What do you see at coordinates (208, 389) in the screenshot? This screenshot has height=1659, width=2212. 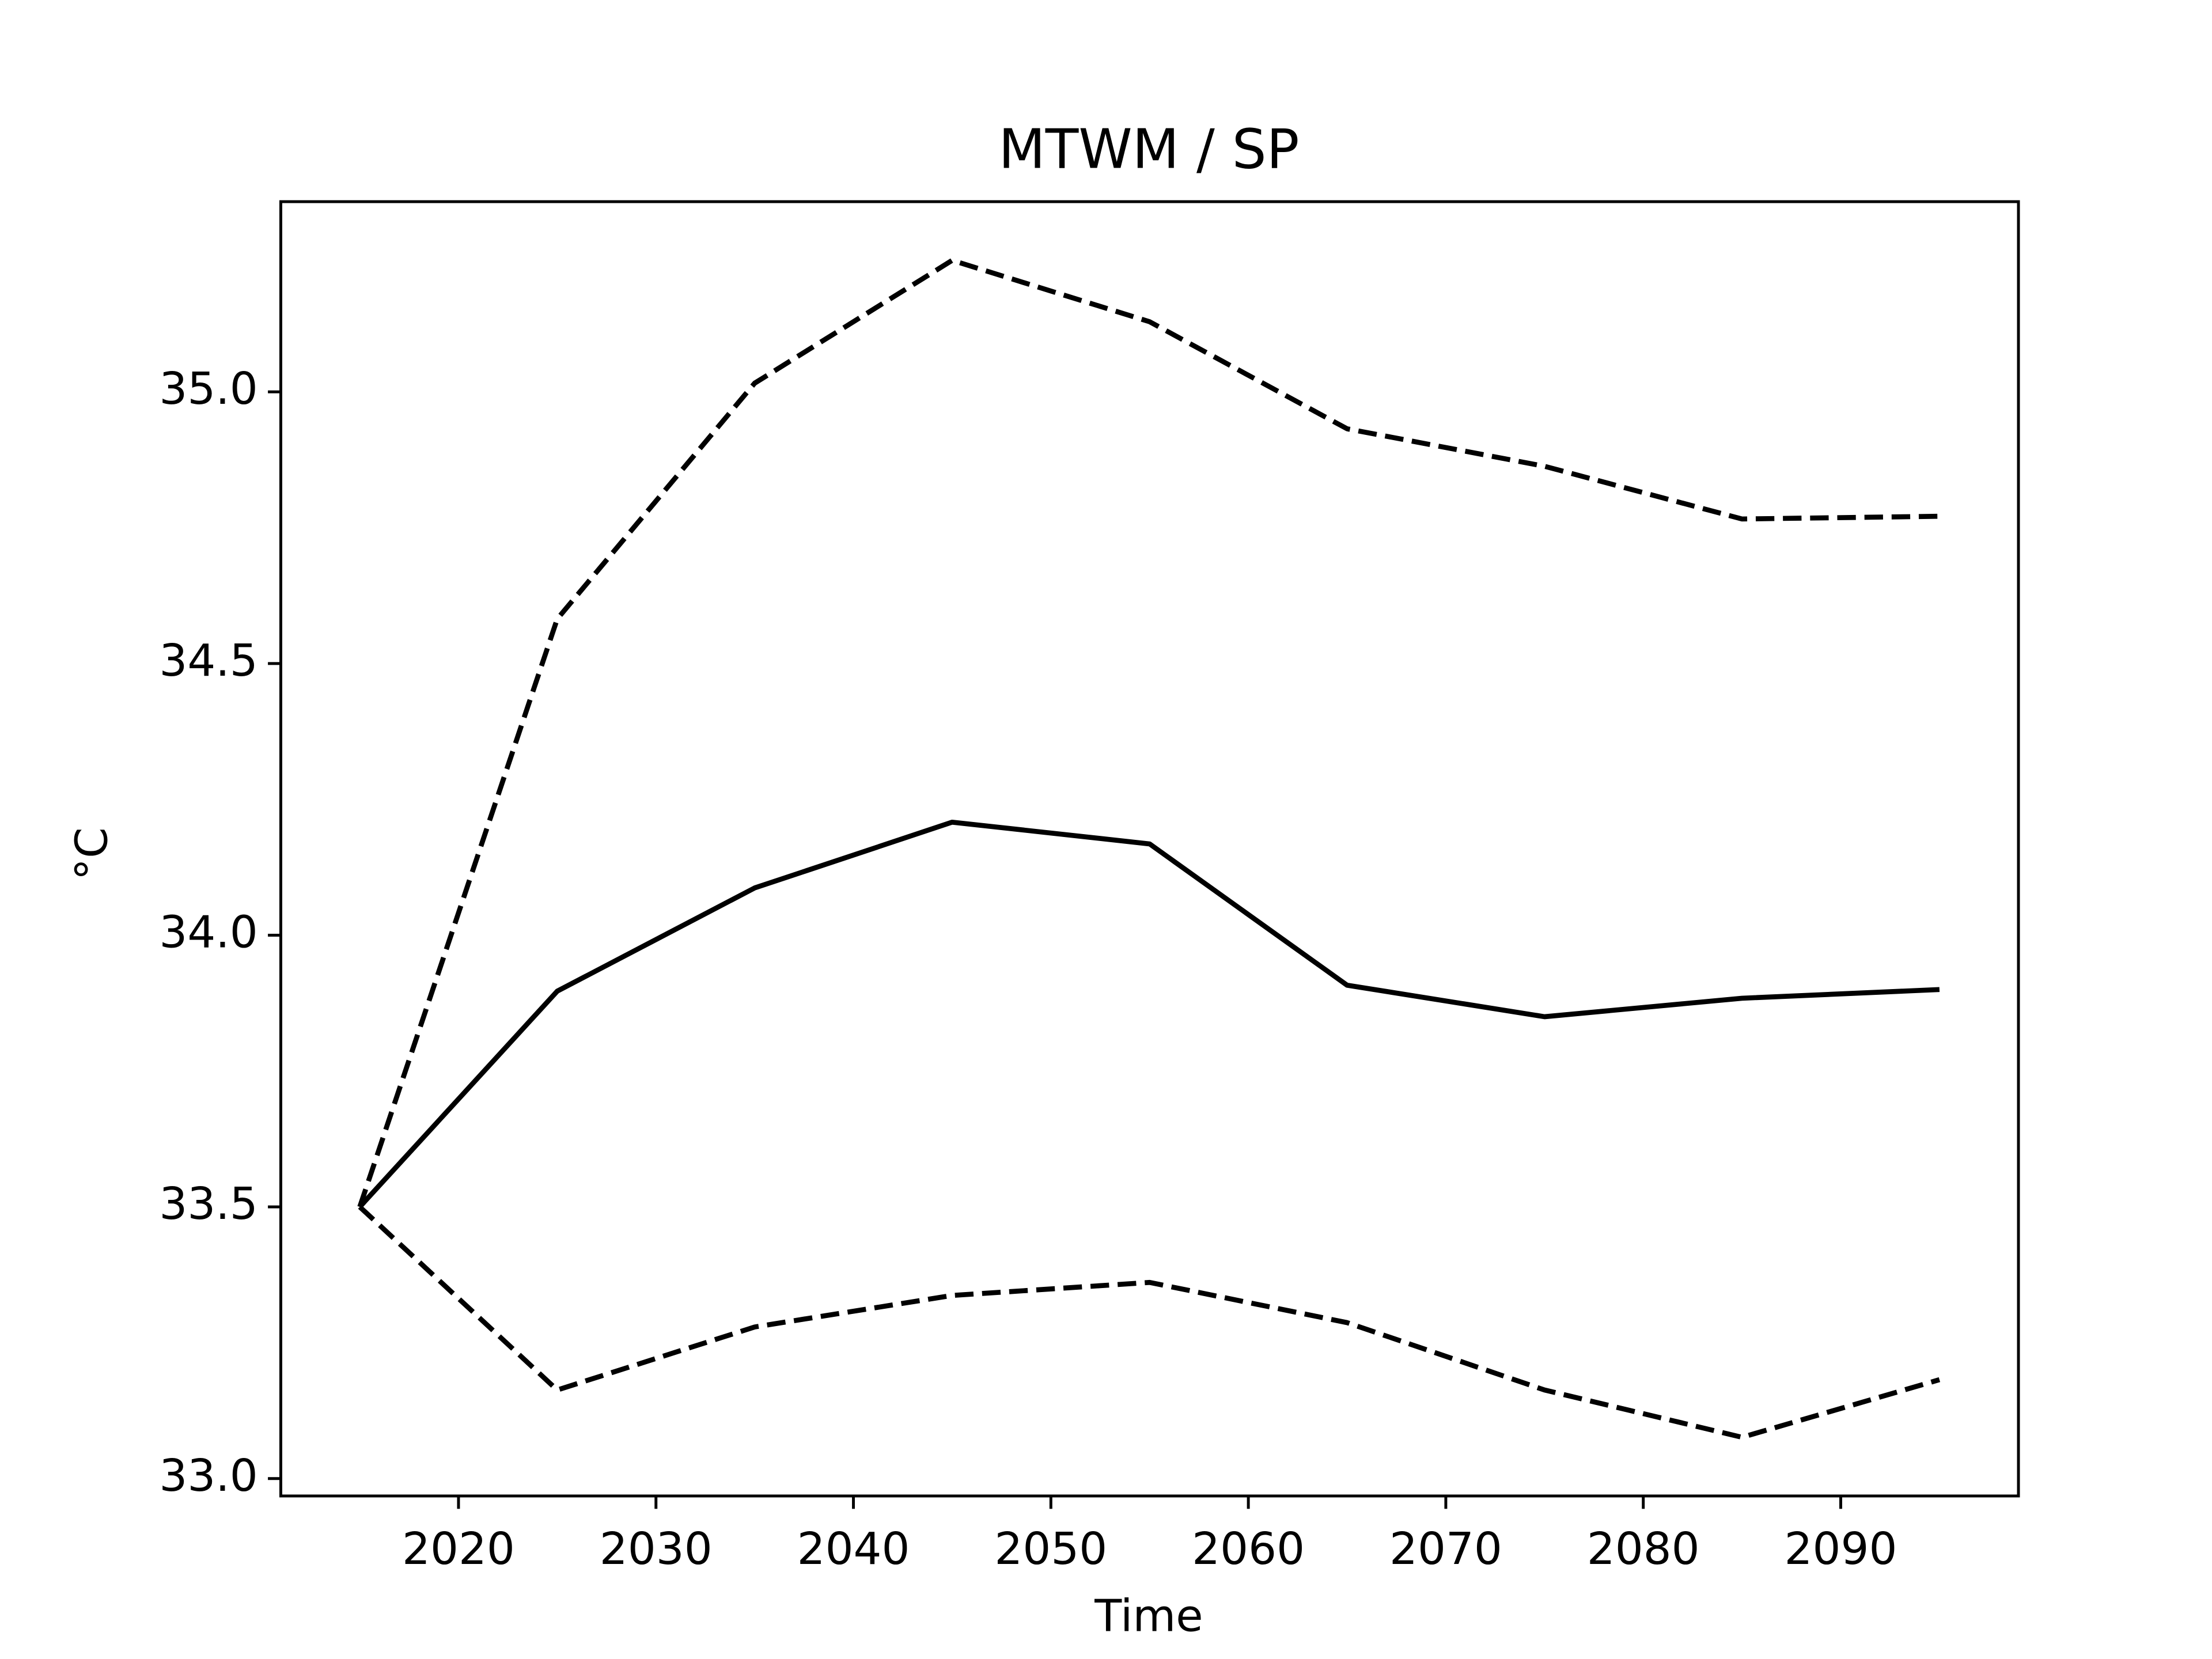 I see `y-tick-label: 35.0` at bounding box center [208, 389].